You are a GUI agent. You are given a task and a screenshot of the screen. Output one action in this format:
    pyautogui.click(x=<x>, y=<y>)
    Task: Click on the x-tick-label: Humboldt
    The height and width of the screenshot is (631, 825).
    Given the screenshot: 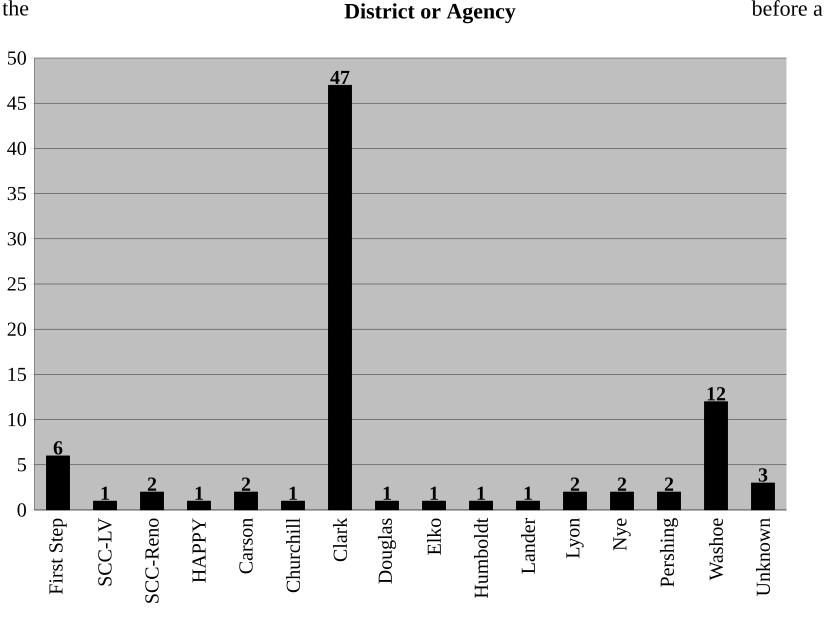 What is the action you would take?
    pyautogui.click(x=481, y=558)
    